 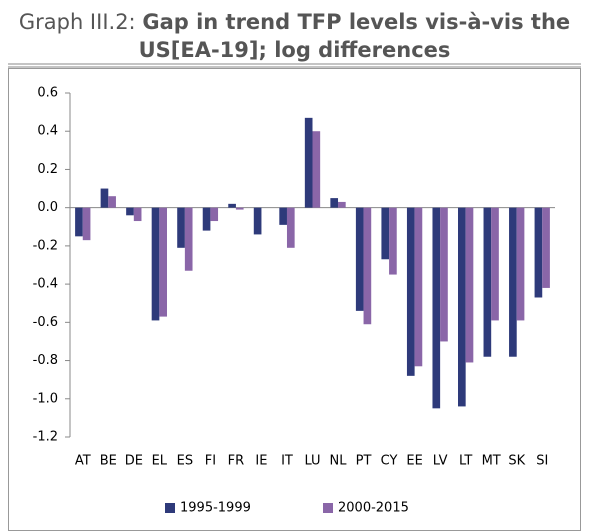 I want to click on x-tick-label: IT, so click(x=287, y=461).